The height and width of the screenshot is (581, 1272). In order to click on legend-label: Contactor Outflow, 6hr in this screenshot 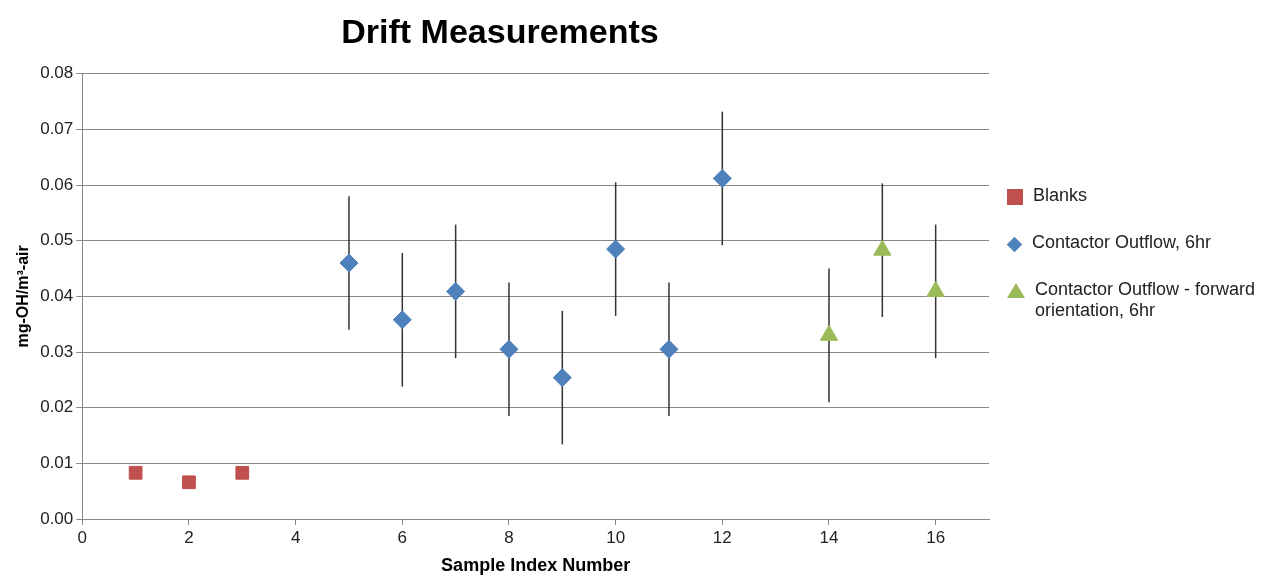, I will do `click(1122, 242)`.